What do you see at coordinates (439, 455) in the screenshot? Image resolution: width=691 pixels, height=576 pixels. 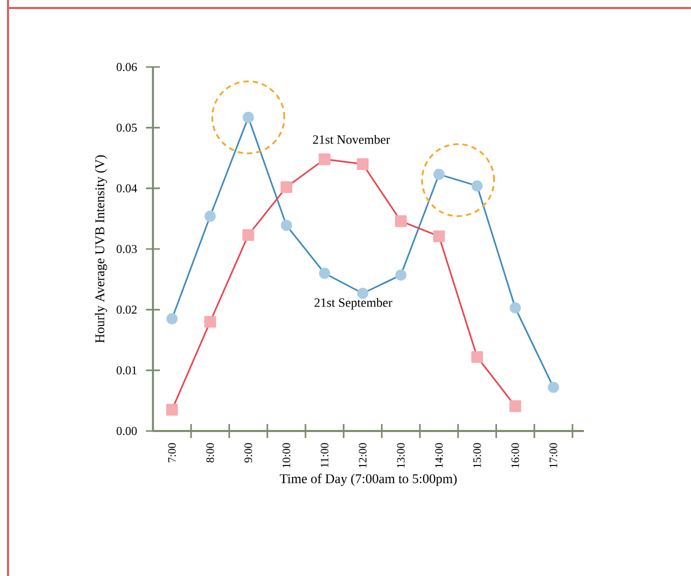 I see `x-tick-label: 14:00` at bounding box center [439, 455].